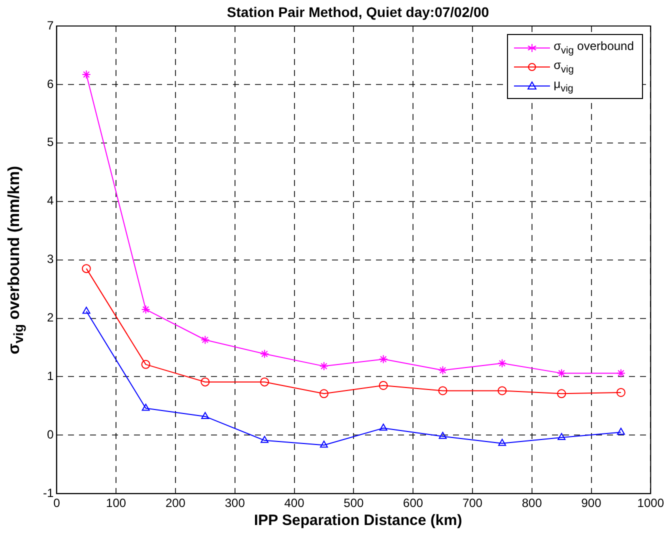  I want to click on y-tick-label: 1, so click(50, 376).